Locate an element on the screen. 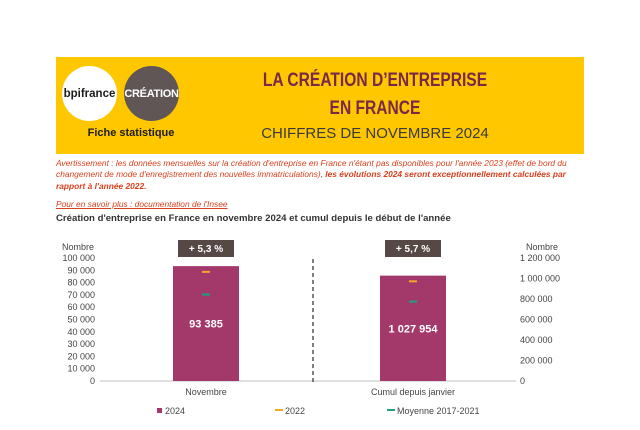  right-tick-label: 800 000 is located at coordinates (536, 299).